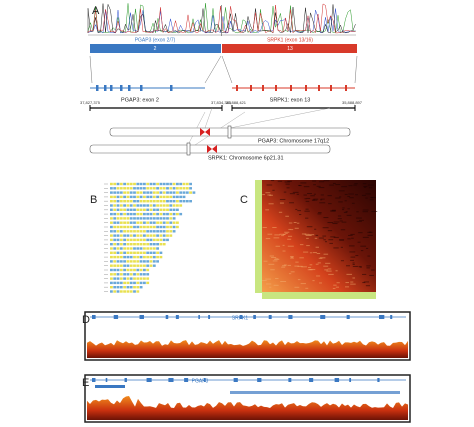 Image resolution: width=474 pixels, height=427 pixels. Describe the element at coordinates (290, 49) in the screenshot. I see `exon-number: 13` at that location.